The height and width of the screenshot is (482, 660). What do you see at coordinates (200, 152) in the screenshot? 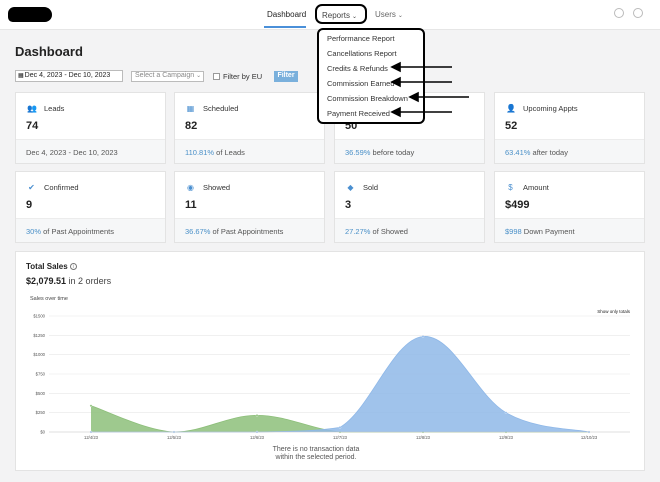
I see `stat-card-percent: 110.81%` at bounding box center [200, 152].